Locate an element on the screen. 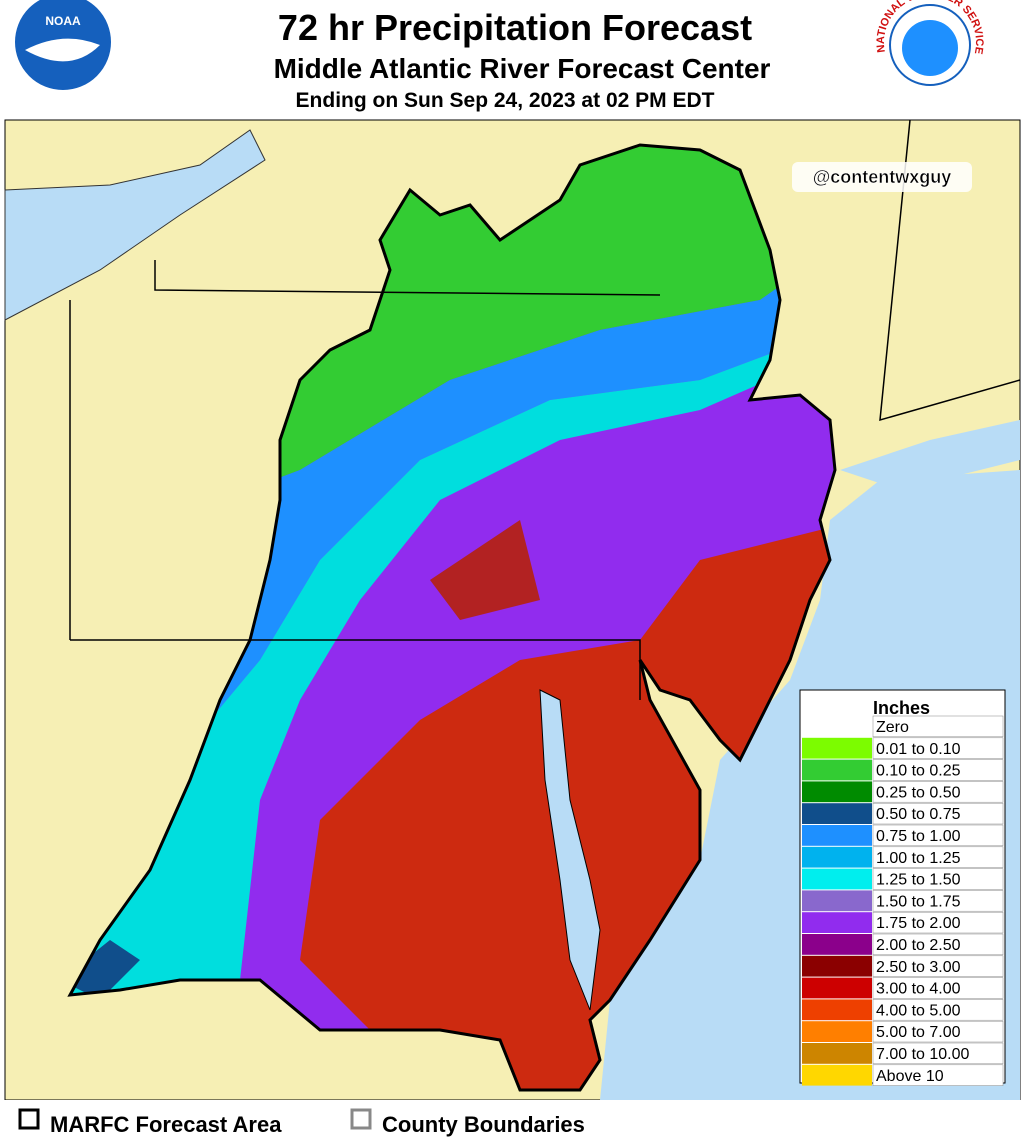 This screenshot has width=1024, height=1143. title: 72 hr Precipitation Forecast is located at coordinates (515, 27).